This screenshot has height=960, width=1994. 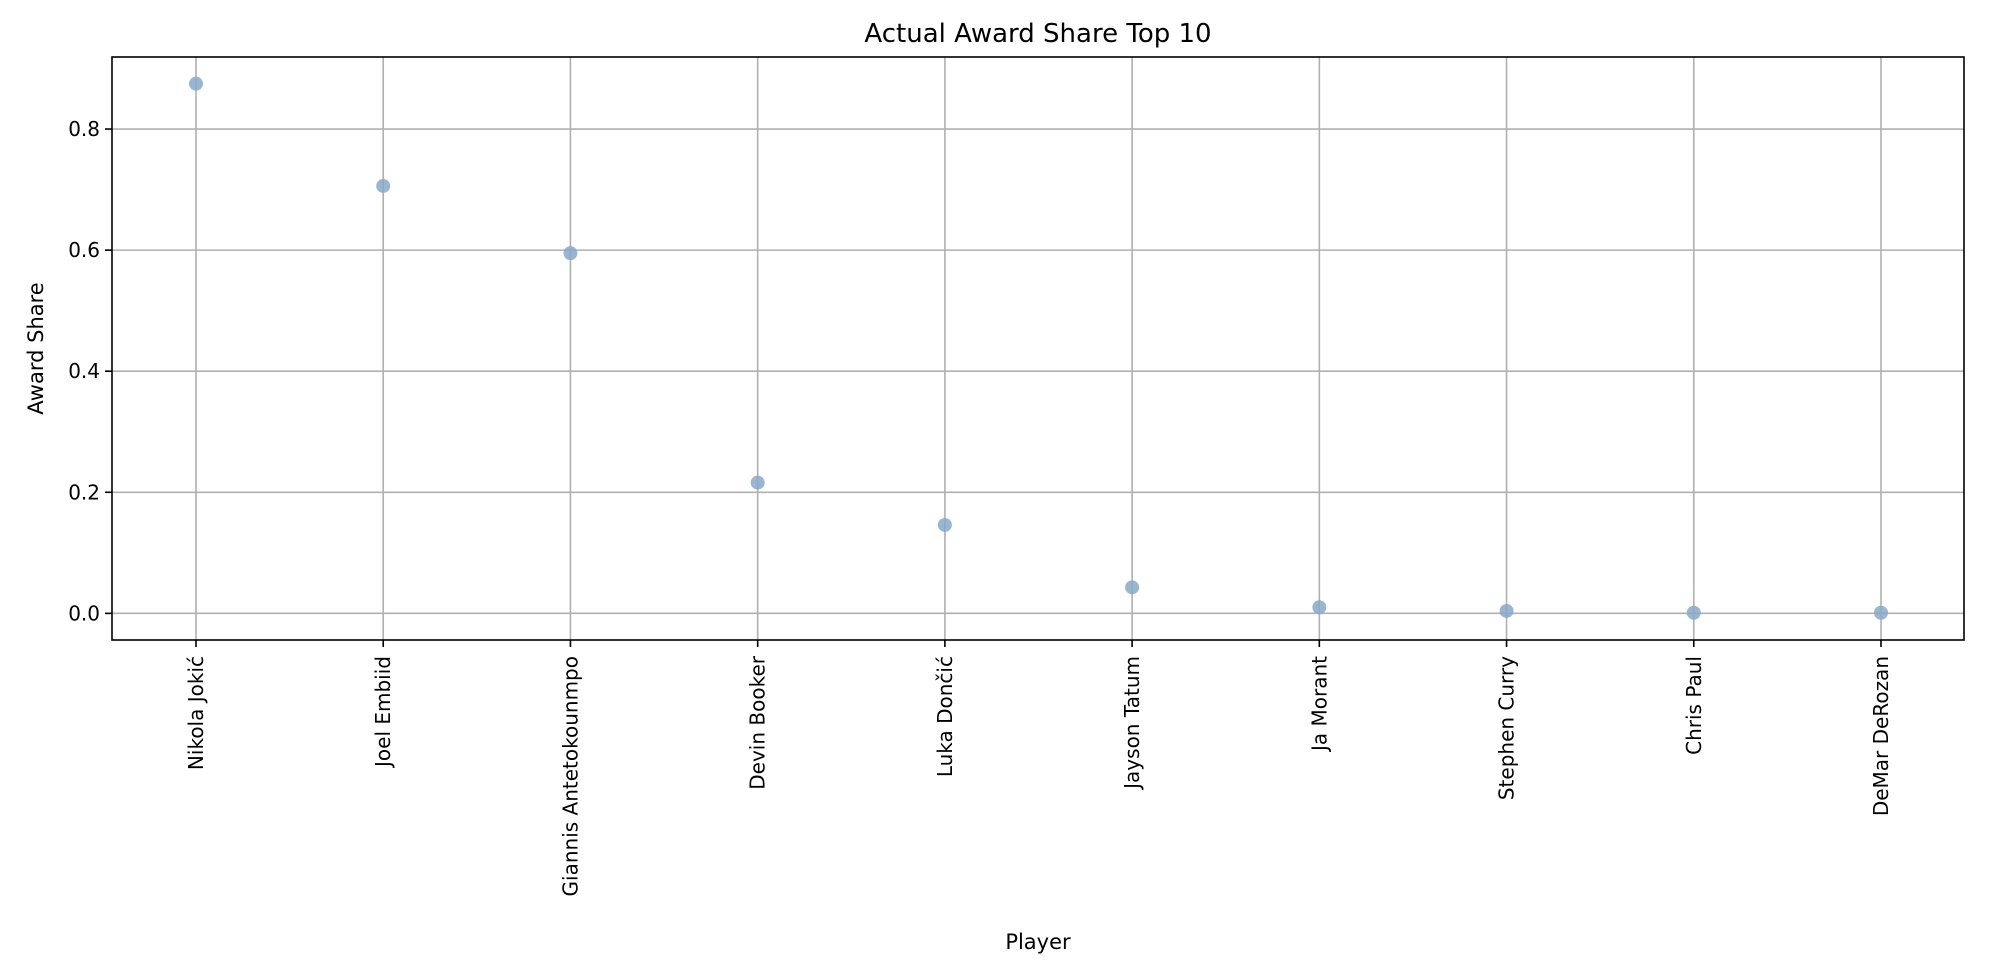 I want to click on x-tick-label: Ja Morant, so click(x=1319, y=704).